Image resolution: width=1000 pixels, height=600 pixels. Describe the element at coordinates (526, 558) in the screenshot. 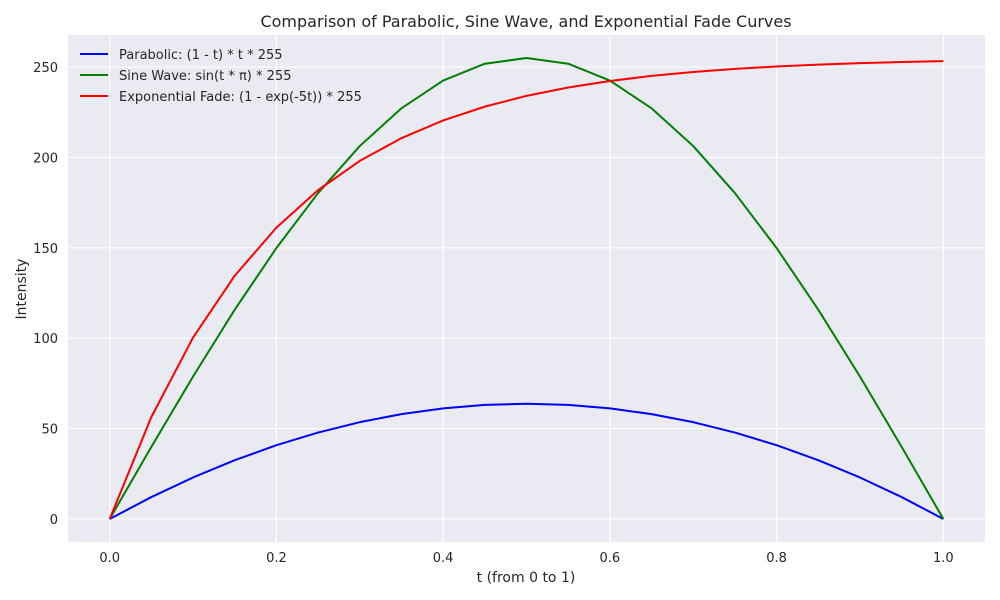

I see `x-tick-labels: 0.0 0.2 0.4 0.6 0.8 1.0` at that location.